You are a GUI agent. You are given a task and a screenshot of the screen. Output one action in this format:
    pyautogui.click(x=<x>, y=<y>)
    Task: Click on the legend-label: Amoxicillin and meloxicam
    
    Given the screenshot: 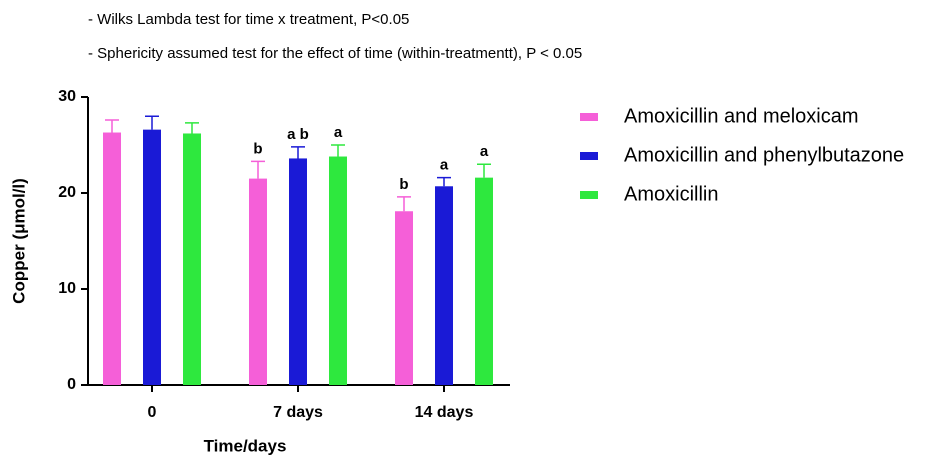 What is the action you would take?
    pyautogui.click(x=741, y=116)
    